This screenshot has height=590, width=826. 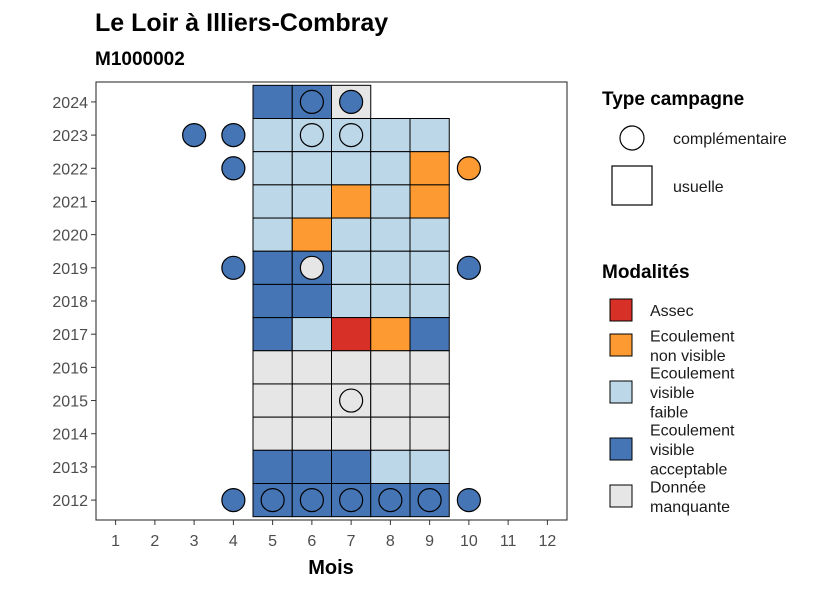 I want to click on x-tick-label: 4, so click(x=233, y=541).